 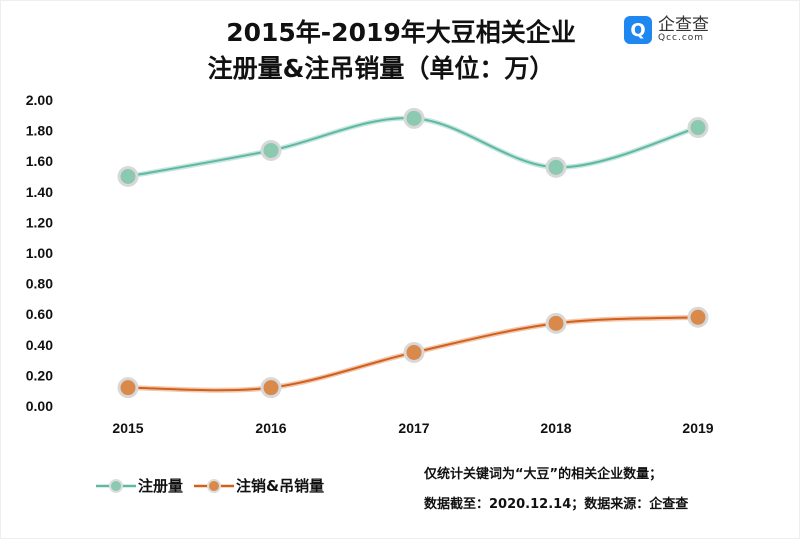 What do you see at coordinates (39, 100) in the screenshot?
I see `y-tick-label: 2.00` at bounding box center [39, 100].